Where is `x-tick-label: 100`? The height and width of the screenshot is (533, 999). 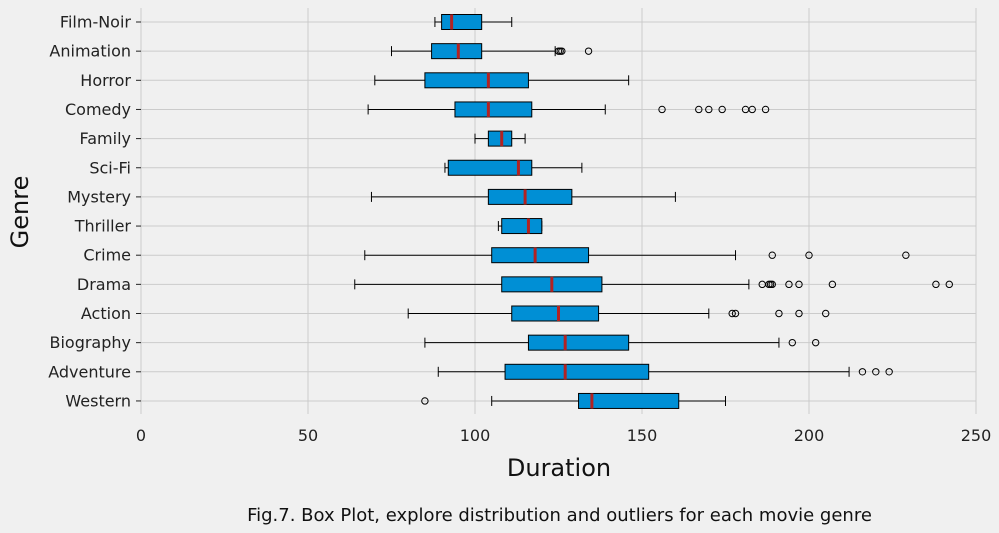 x-tick-label: 100 is located at coordinates (475, 435).